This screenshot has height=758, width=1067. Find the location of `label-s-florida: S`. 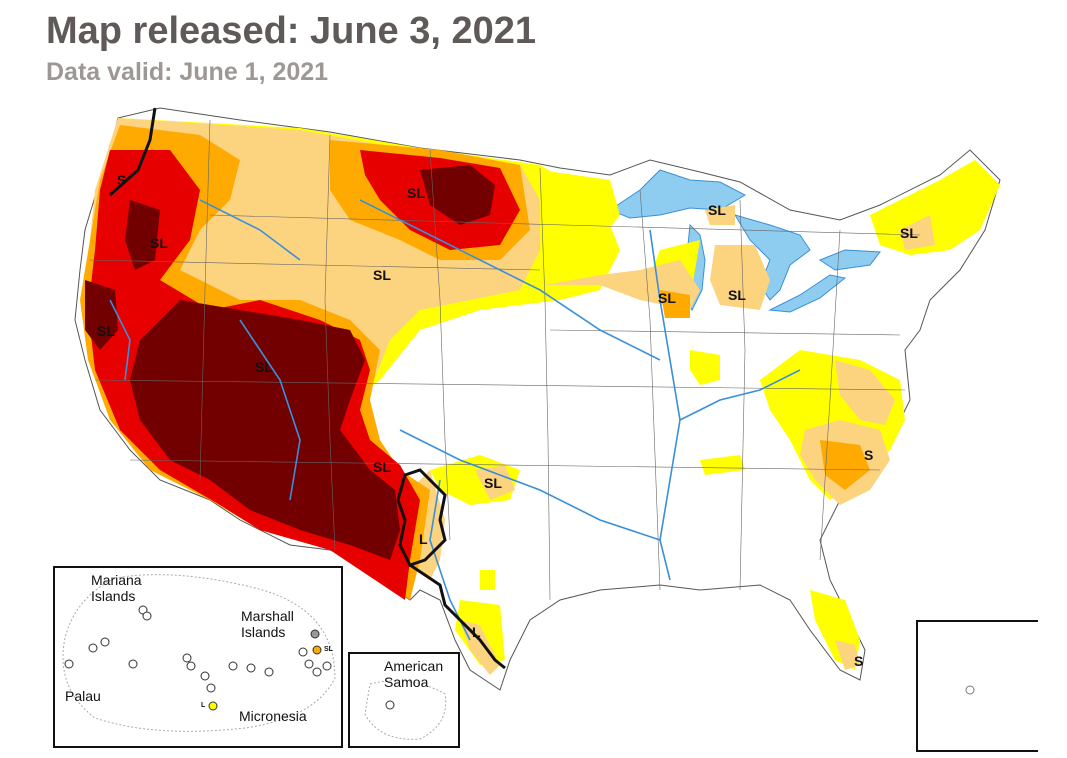

label-s-florida: S is located at coordinates (858, 661).